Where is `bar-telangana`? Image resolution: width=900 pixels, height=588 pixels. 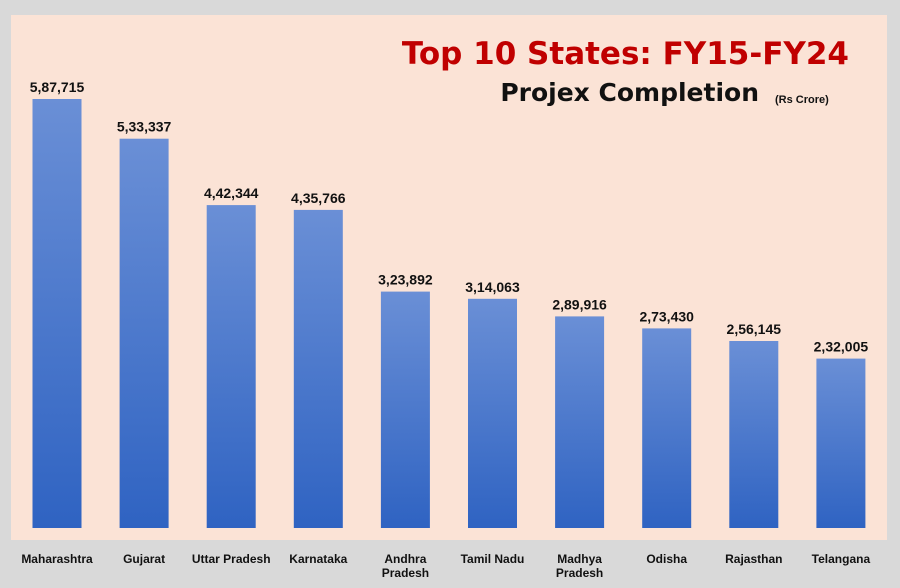 bar-telangana is located at coordinates (841, 443).